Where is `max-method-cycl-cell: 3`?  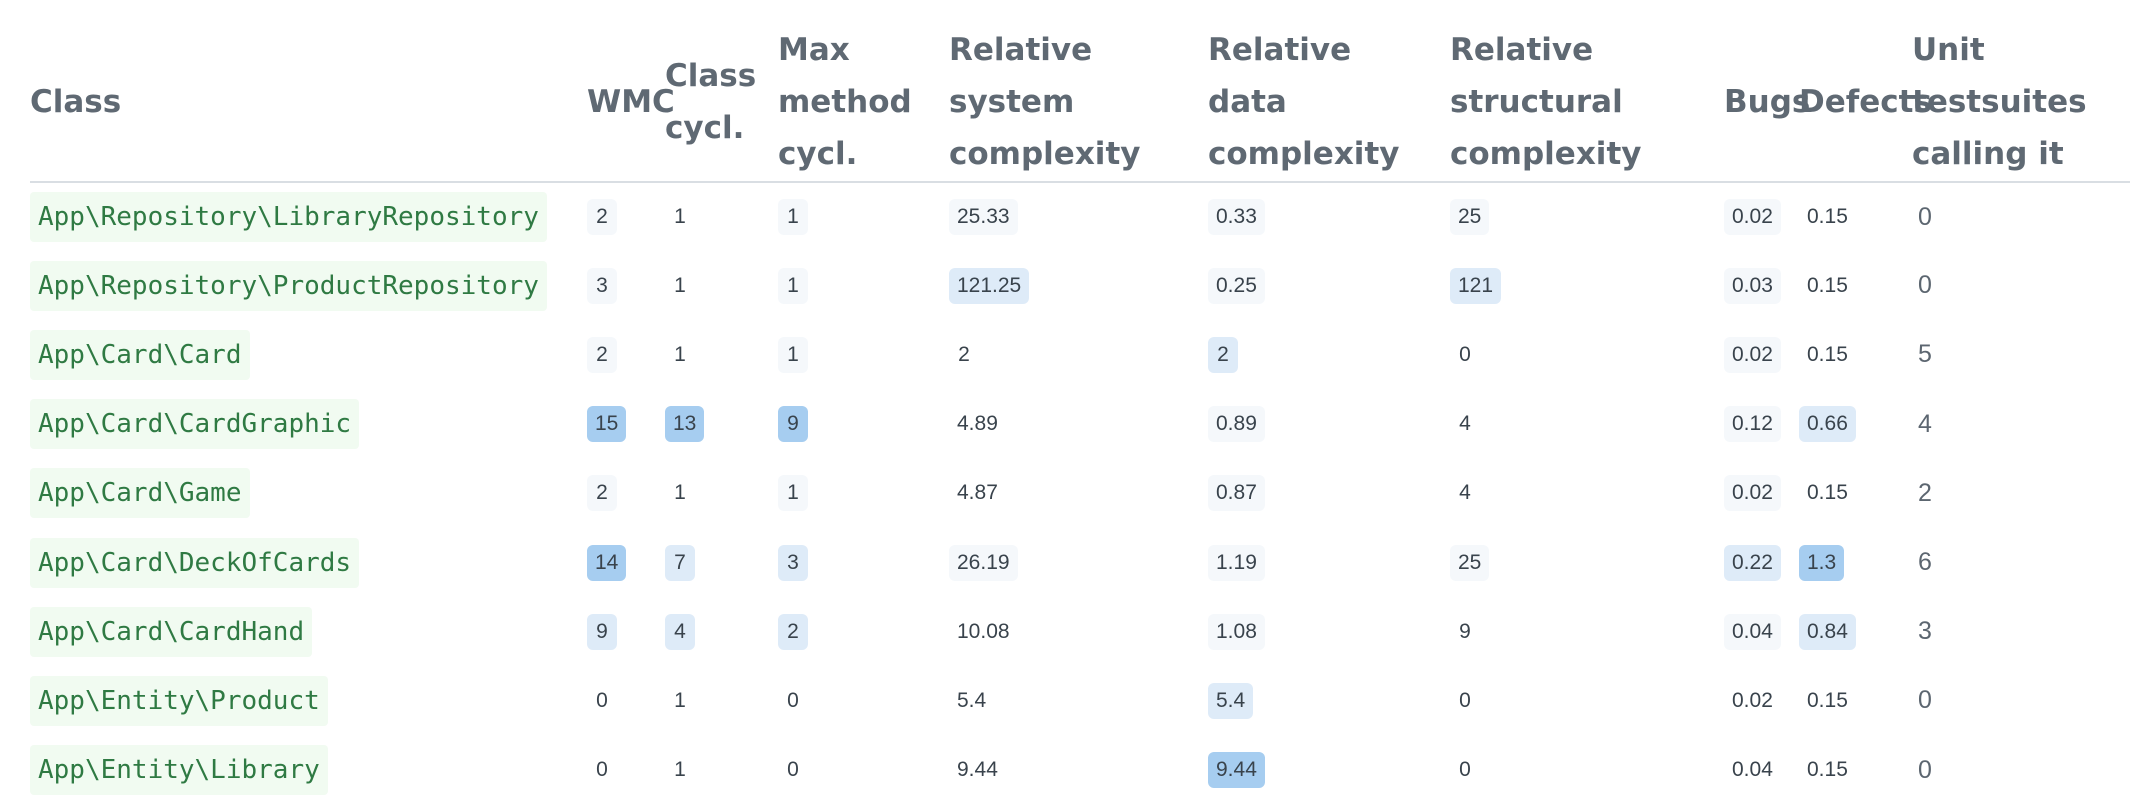 max-method-cycl-cell: 3 is located at coordinates (863, 562).